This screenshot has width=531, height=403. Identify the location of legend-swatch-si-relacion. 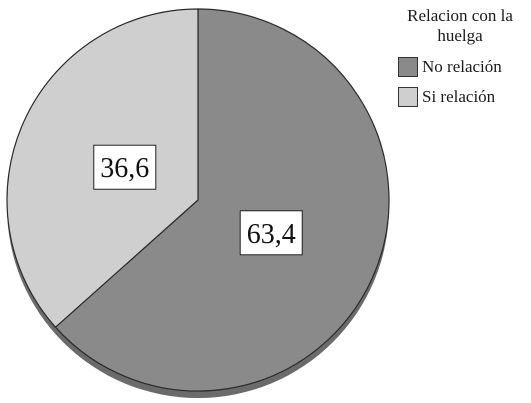
(408, 97).